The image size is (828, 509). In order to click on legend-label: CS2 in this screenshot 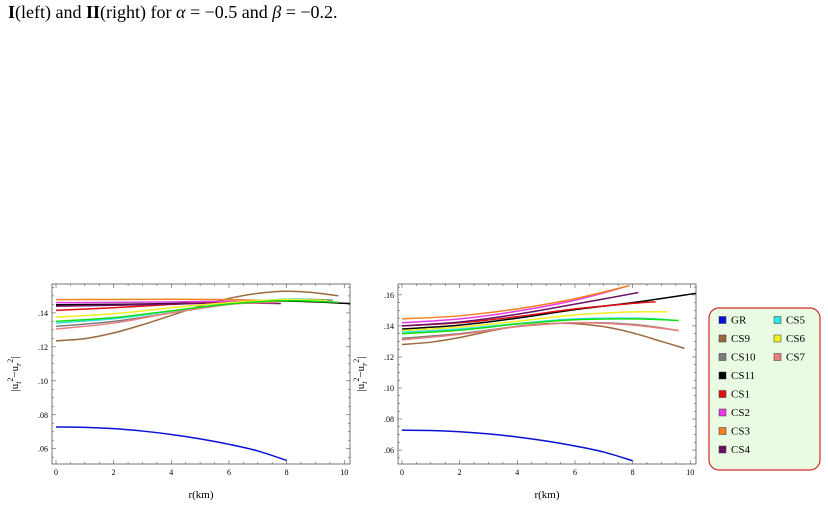, I will do `click(740, 413)`.